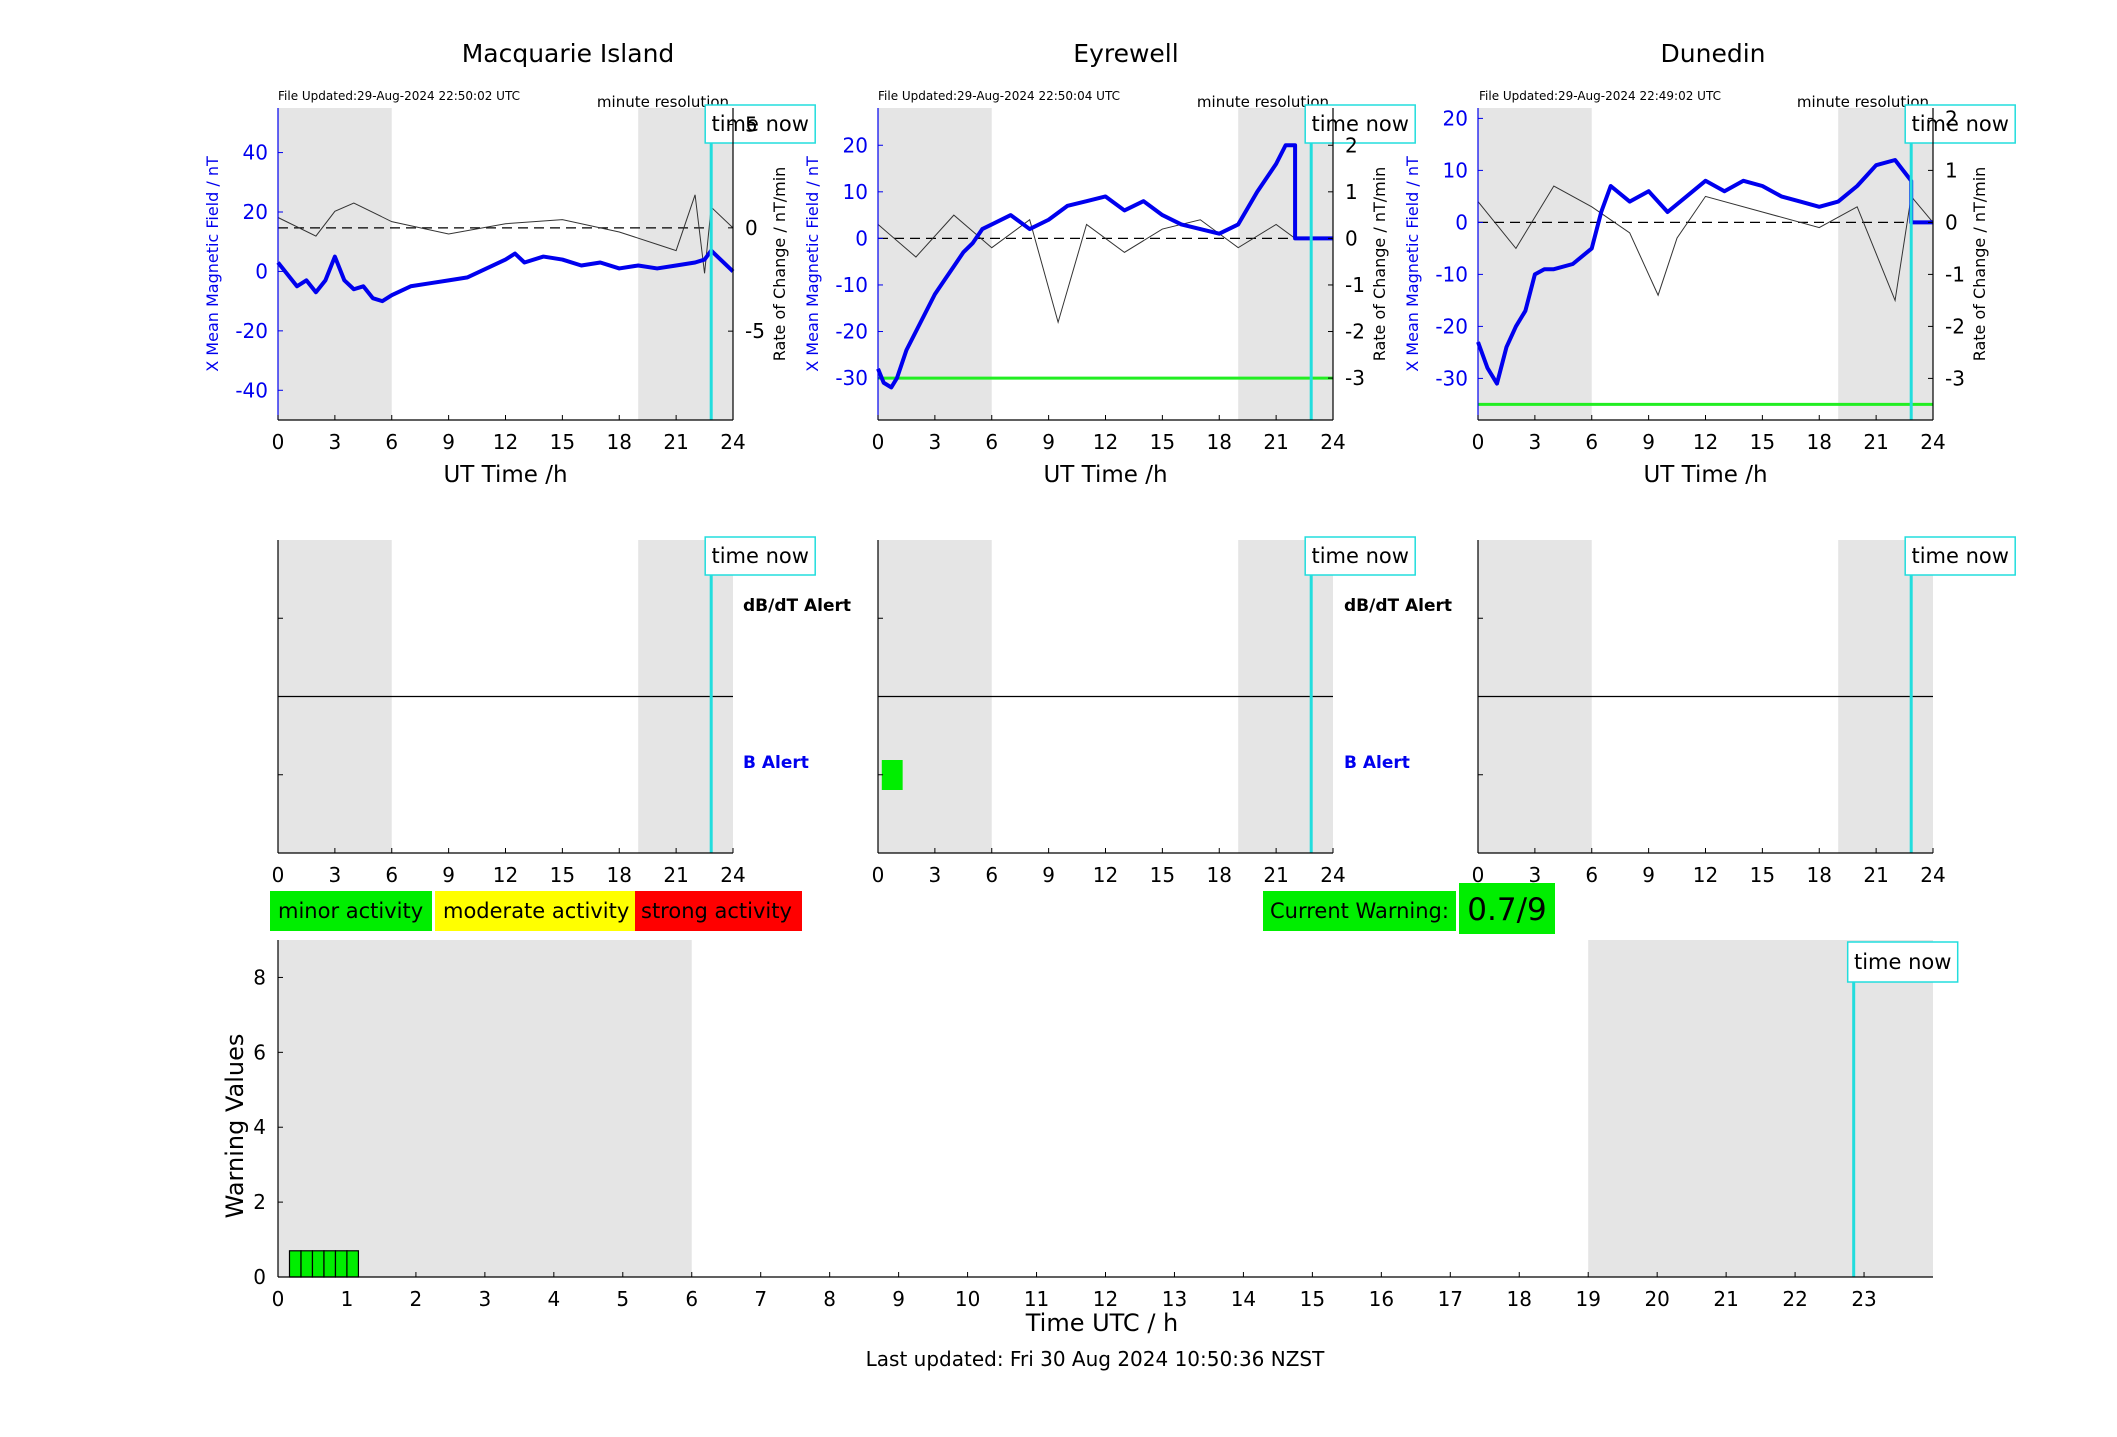 This screenshot has height=1437, width=2117. I want to click on current-warning-value: 0.7/9, so click(1506, 910).